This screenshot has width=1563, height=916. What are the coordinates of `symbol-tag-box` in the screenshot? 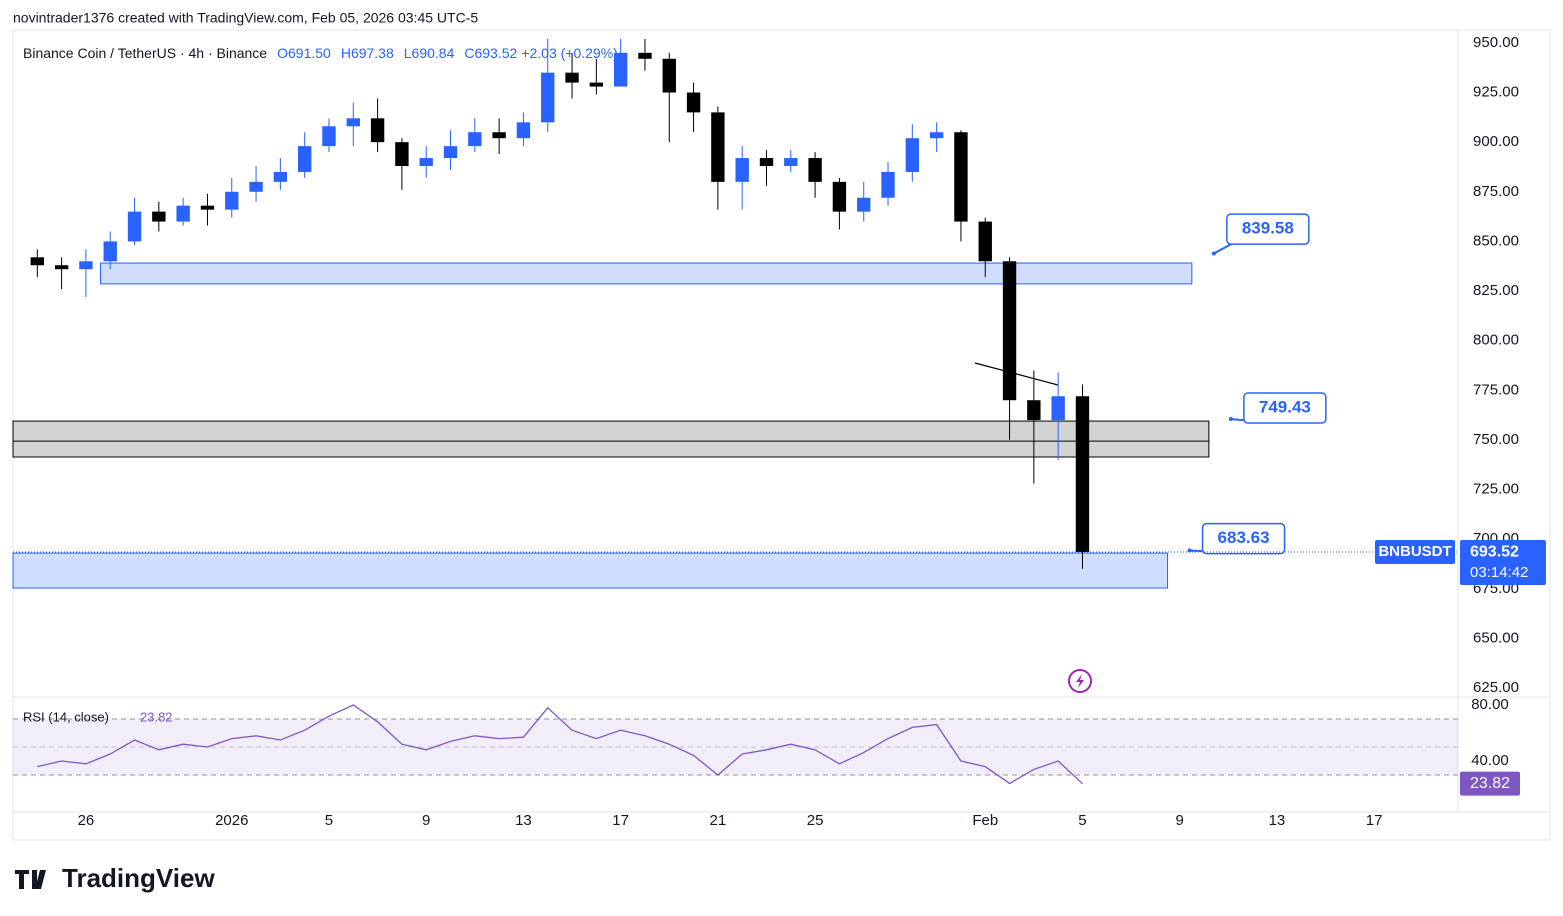 It's located at (1415, 552).